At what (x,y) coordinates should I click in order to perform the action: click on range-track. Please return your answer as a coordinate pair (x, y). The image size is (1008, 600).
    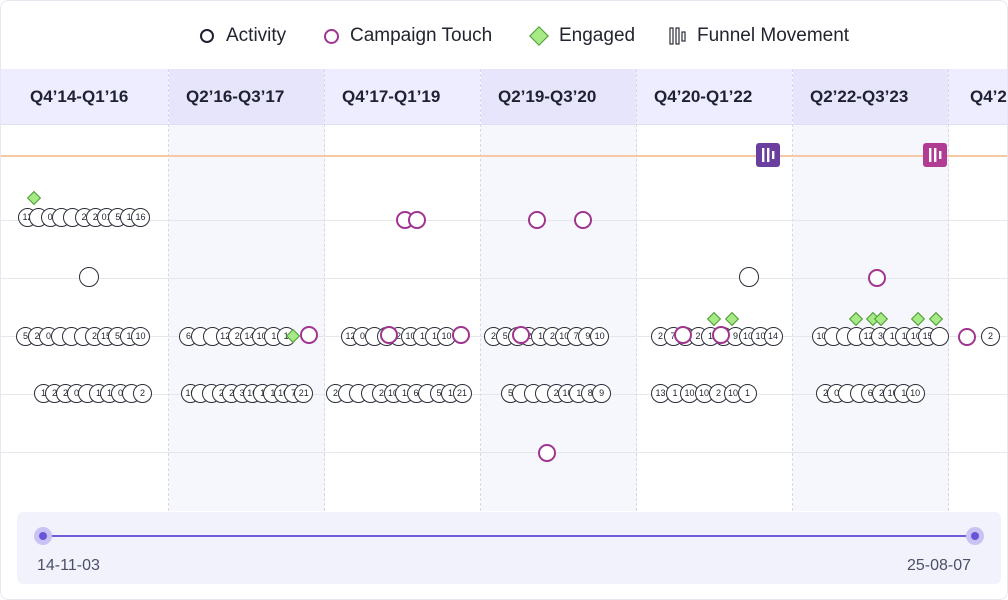
    Looking at the image, I should click on (509, 536).